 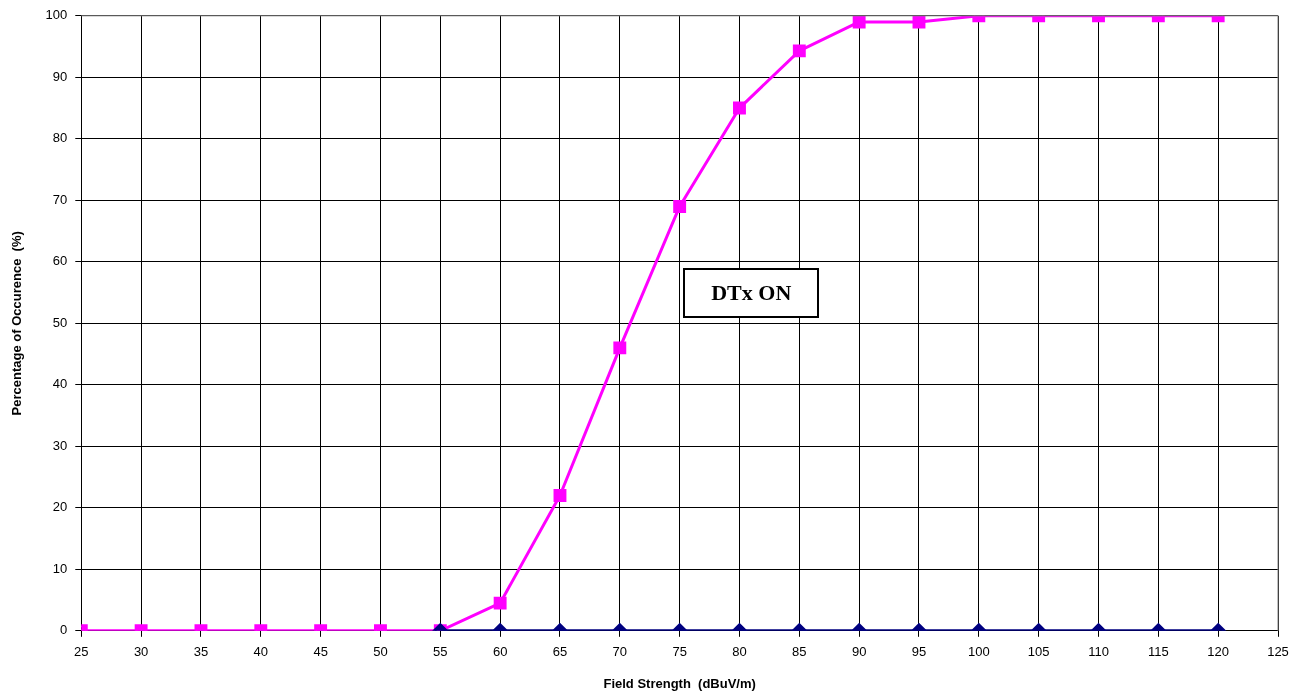 I want to click on x-tick-label: 75, so click(x=679, y=652).